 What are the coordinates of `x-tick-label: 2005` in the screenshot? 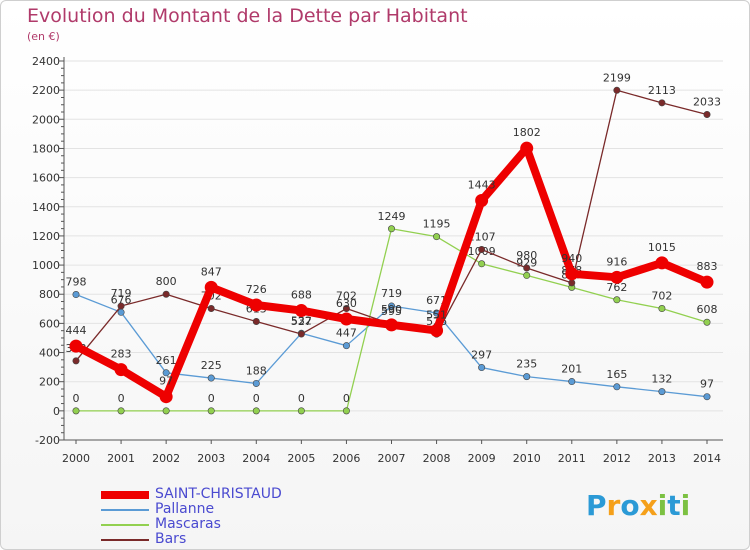 It's located at (301, 458).